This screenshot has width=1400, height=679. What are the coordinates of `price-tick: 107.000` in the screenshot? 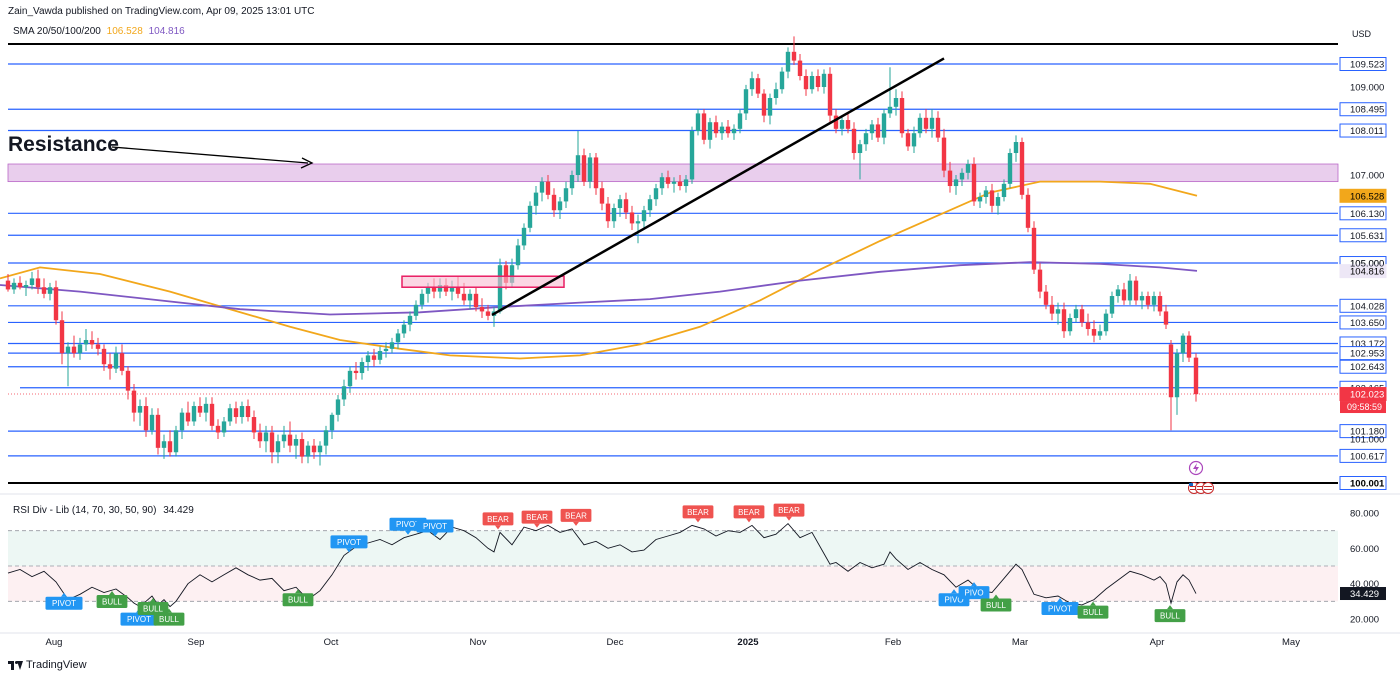 It's located at (1367, 176).